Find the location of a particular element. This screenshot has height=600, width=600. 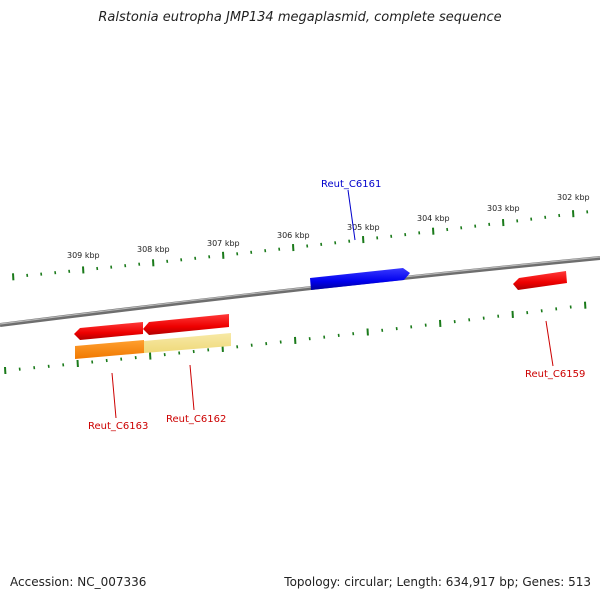

feature-bar-orange is located at coordinates (109, 349).